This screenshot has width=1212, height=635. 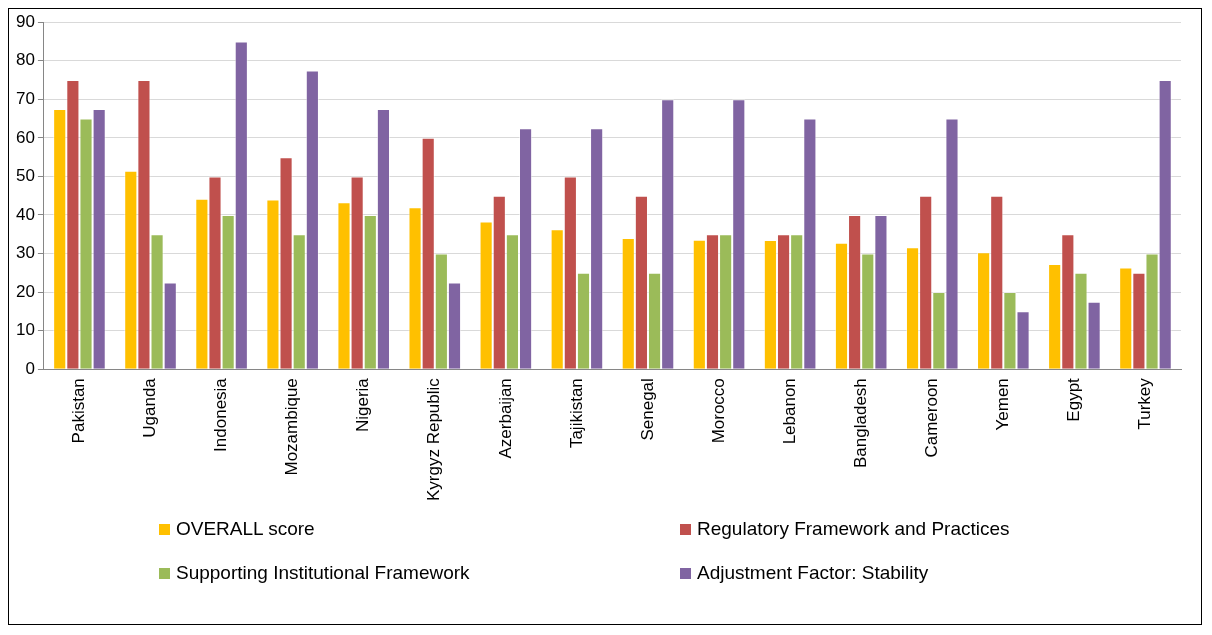 I want to click on x-tick-label: Morocco, so click(x=718, y=411).